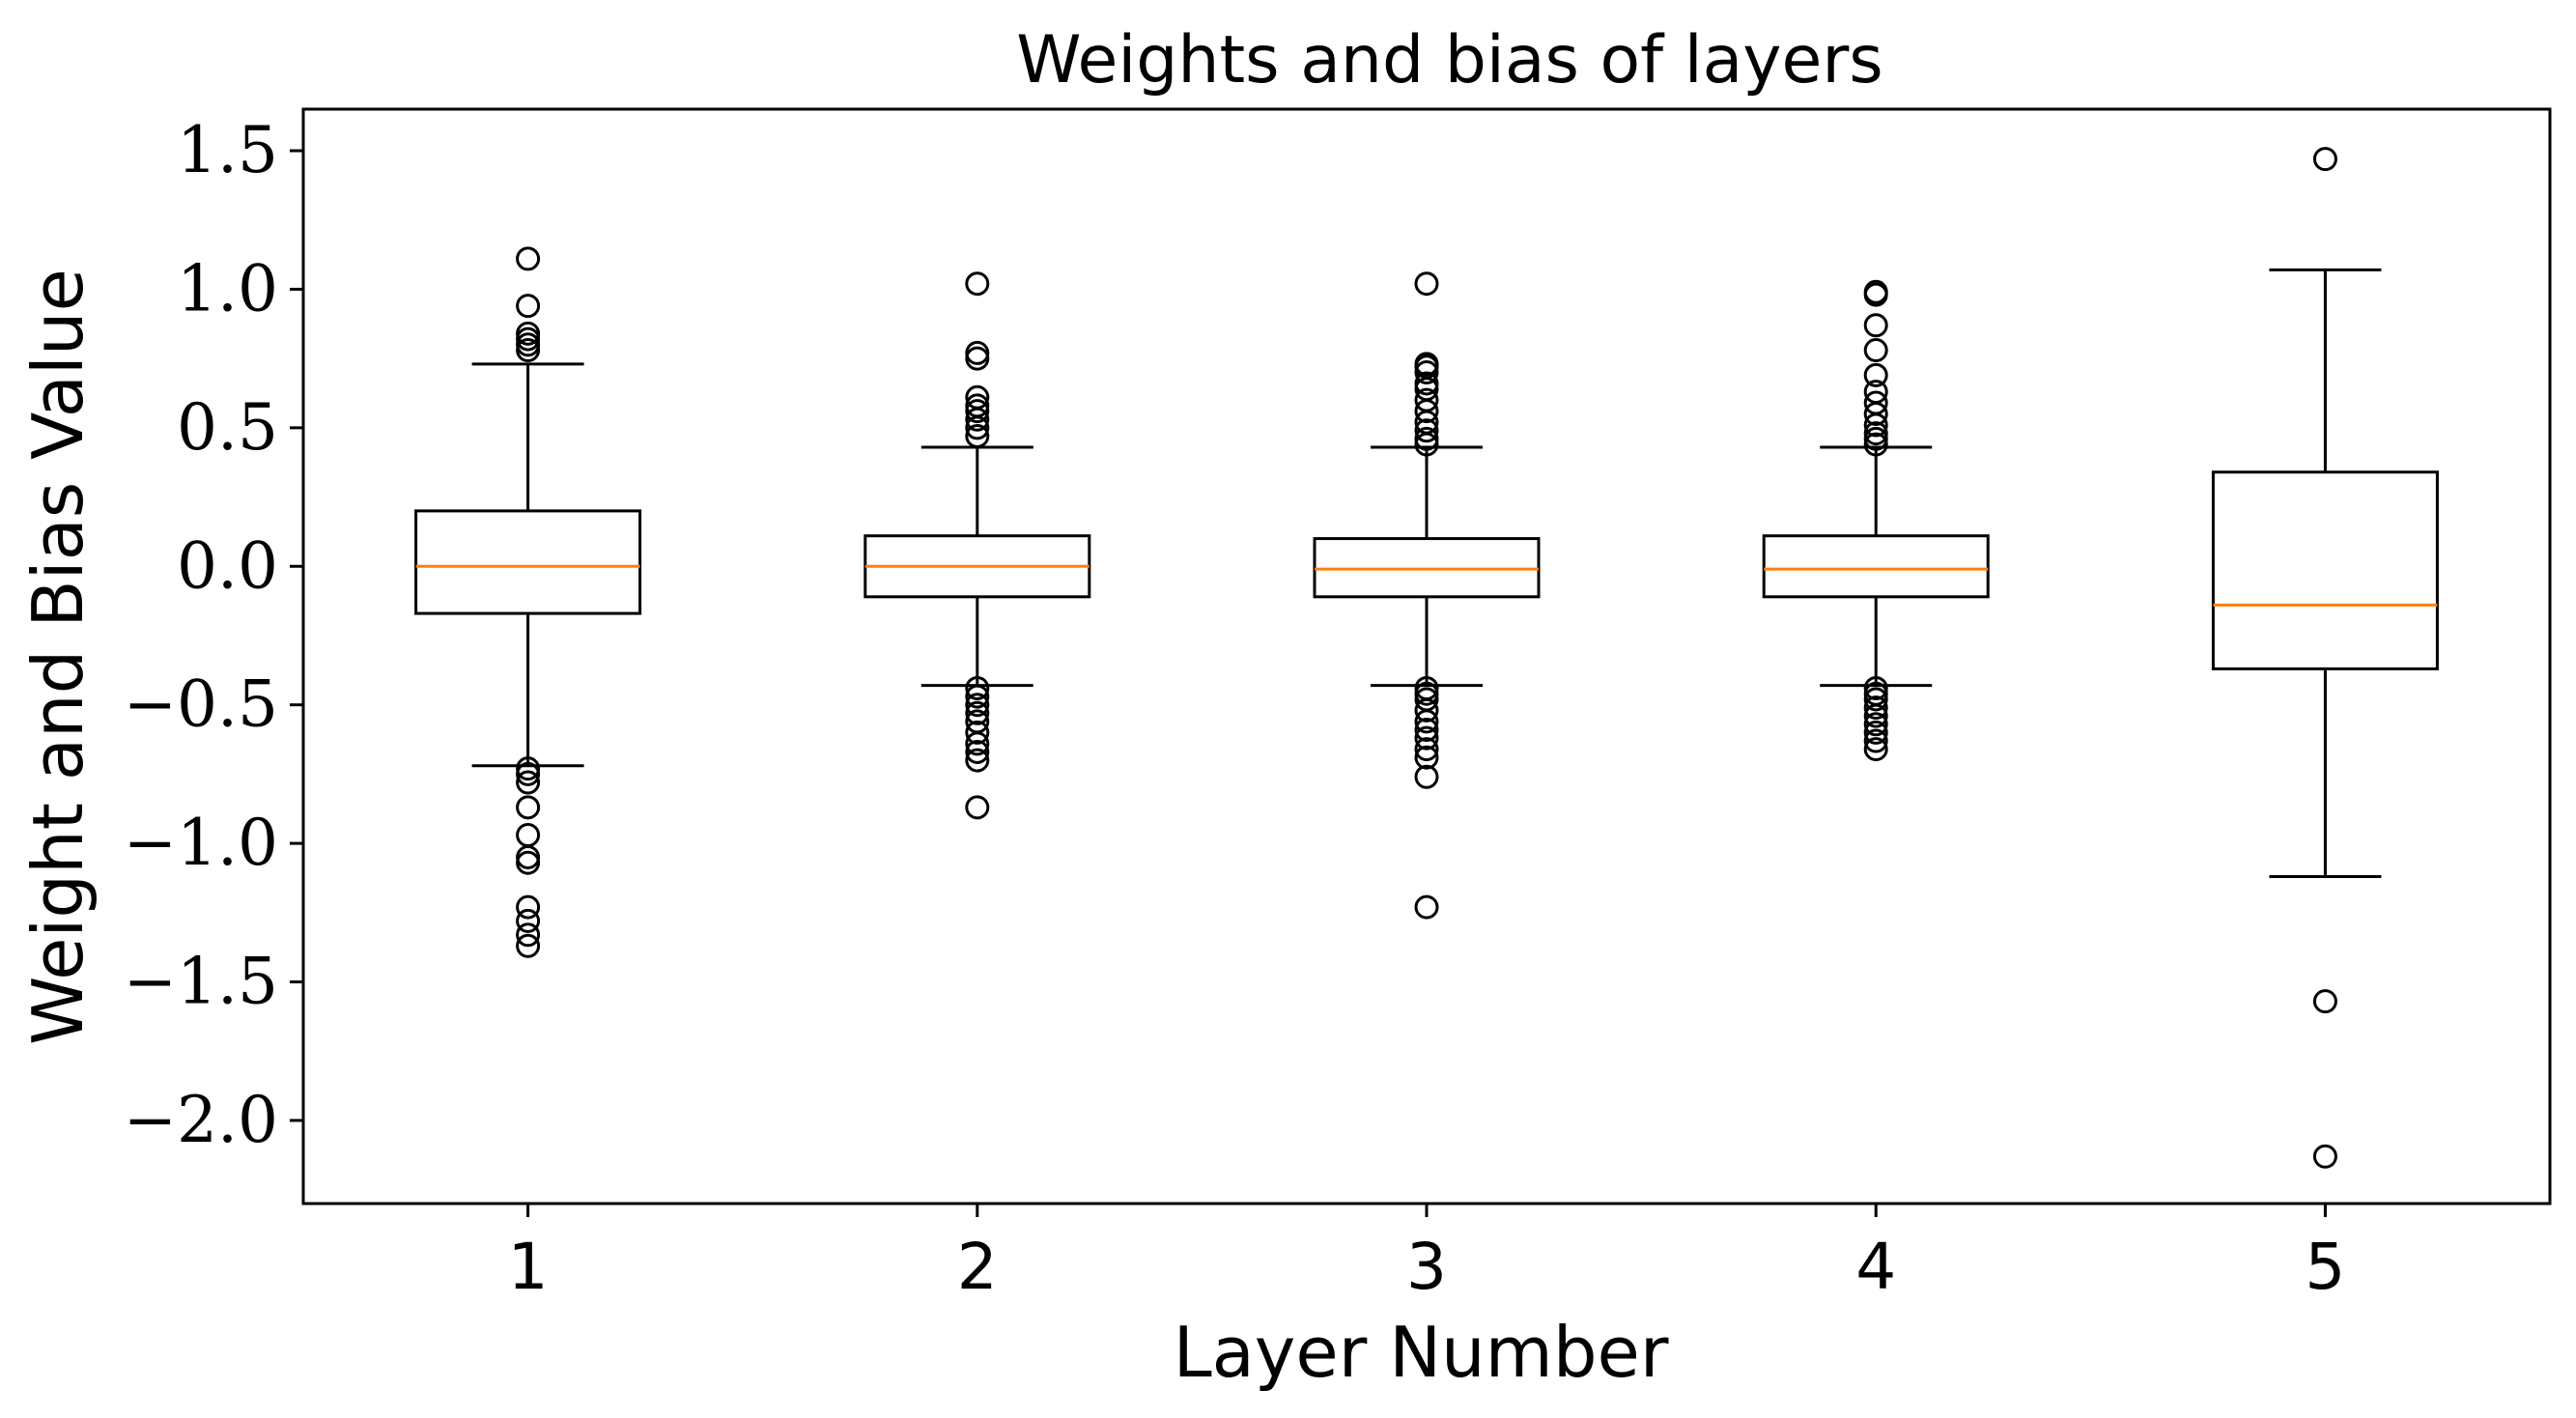  What do you see at coordinates (227, 150) in the screenshot?
I see `y-tick-label: 1.5` at bounding box center [227, 150].